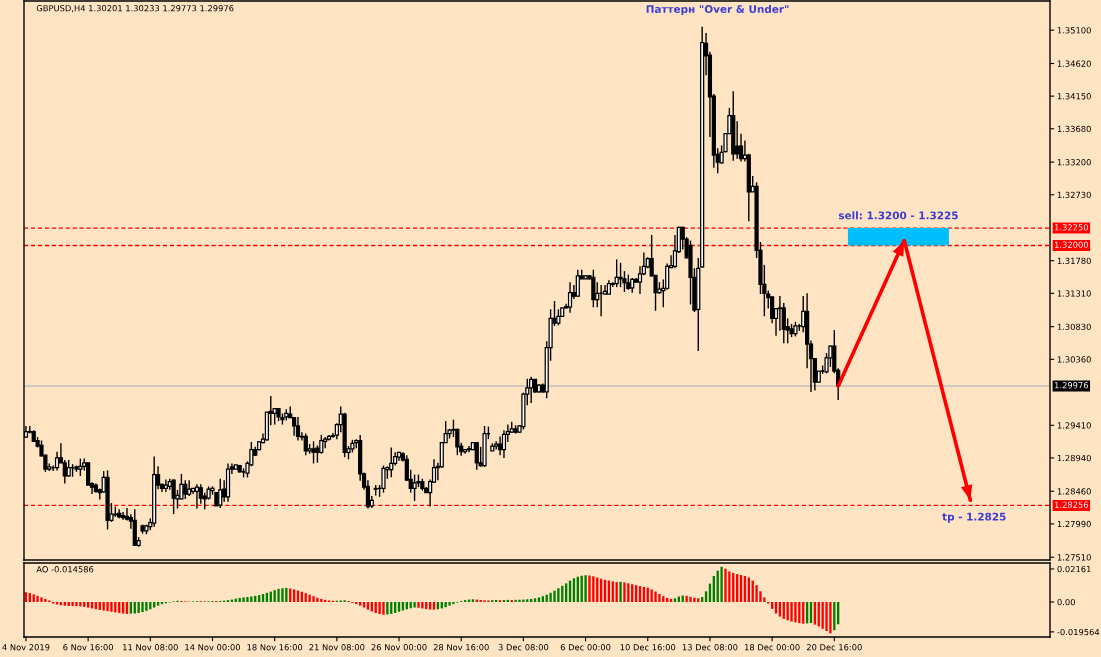  What do you see at coordinates (337, 647) in the screenshot?
I see `x-tick-label: 21 Nov 08:00` at bounding box center [337, 647].